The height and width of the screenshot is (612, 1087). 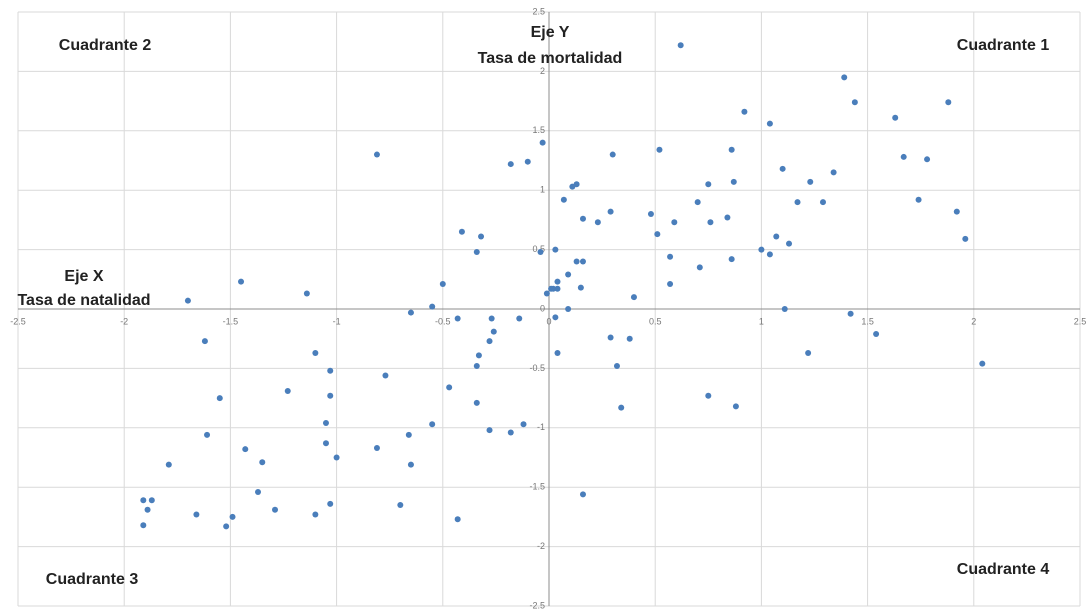 I want to click on x-tick-label: -0.5, so click(x=443, y=321).